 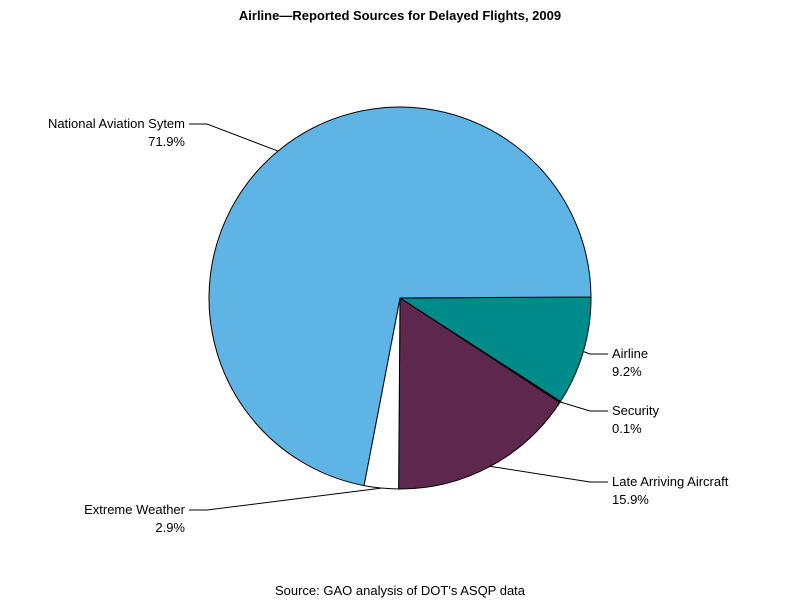 What do you see at coordinates (670, 481) in the screenshot?
I see `slice-label-late-arriving-aircraft: Late Arriving Aircraft` at bounding box center [670, 481].